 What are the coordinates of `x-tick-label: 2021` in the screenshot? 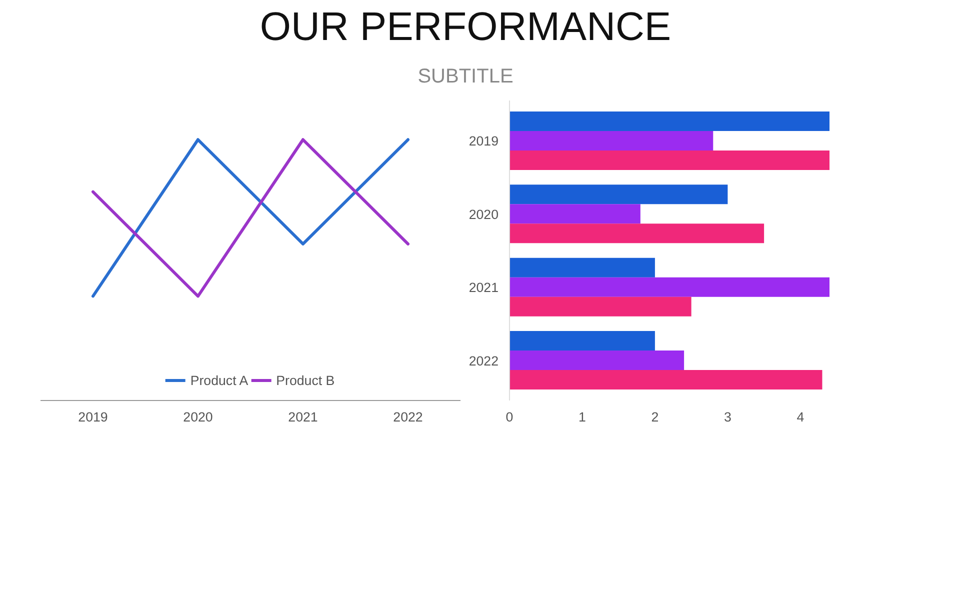 It's located at (303, 417).